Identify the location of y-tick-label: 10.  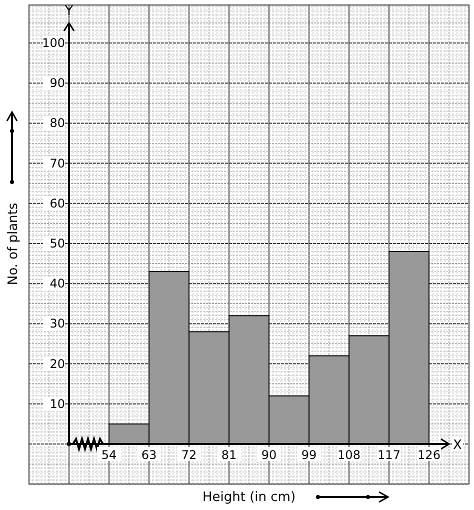
(57, 403).